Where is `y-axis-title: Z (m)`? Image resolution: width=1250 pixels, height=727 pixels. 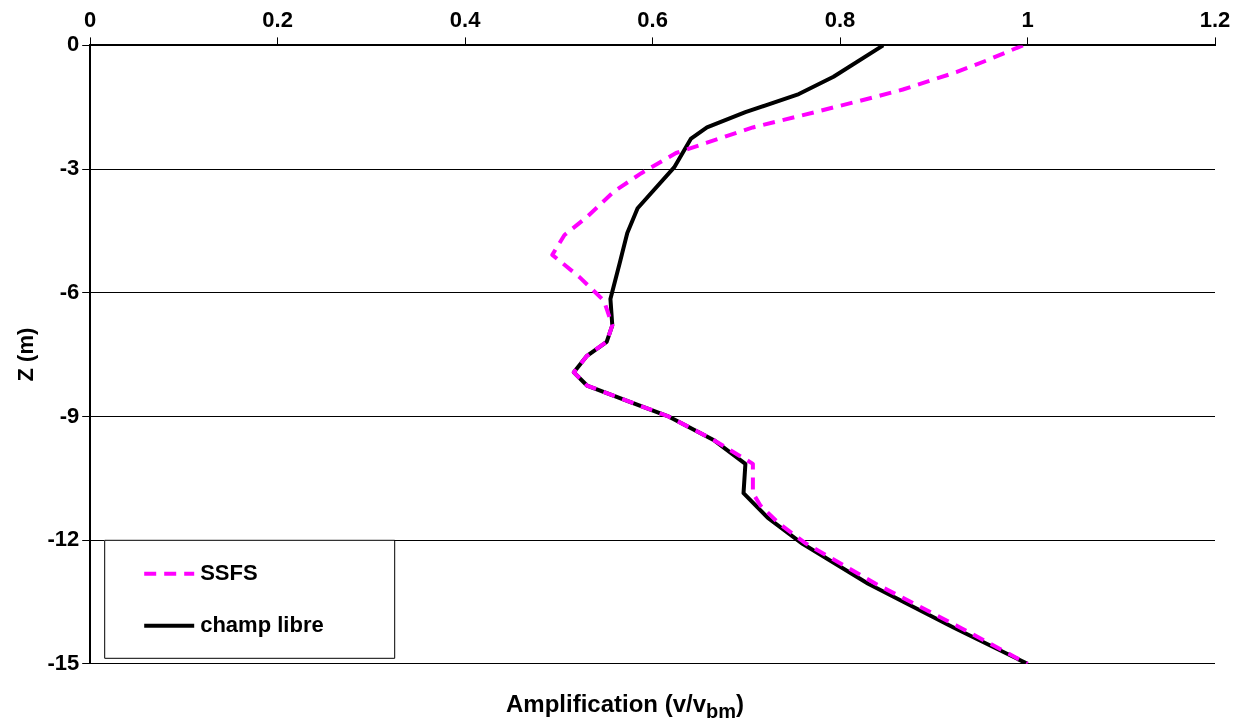
y-axis-title: Z (m) is located at coordinates (26, 354).